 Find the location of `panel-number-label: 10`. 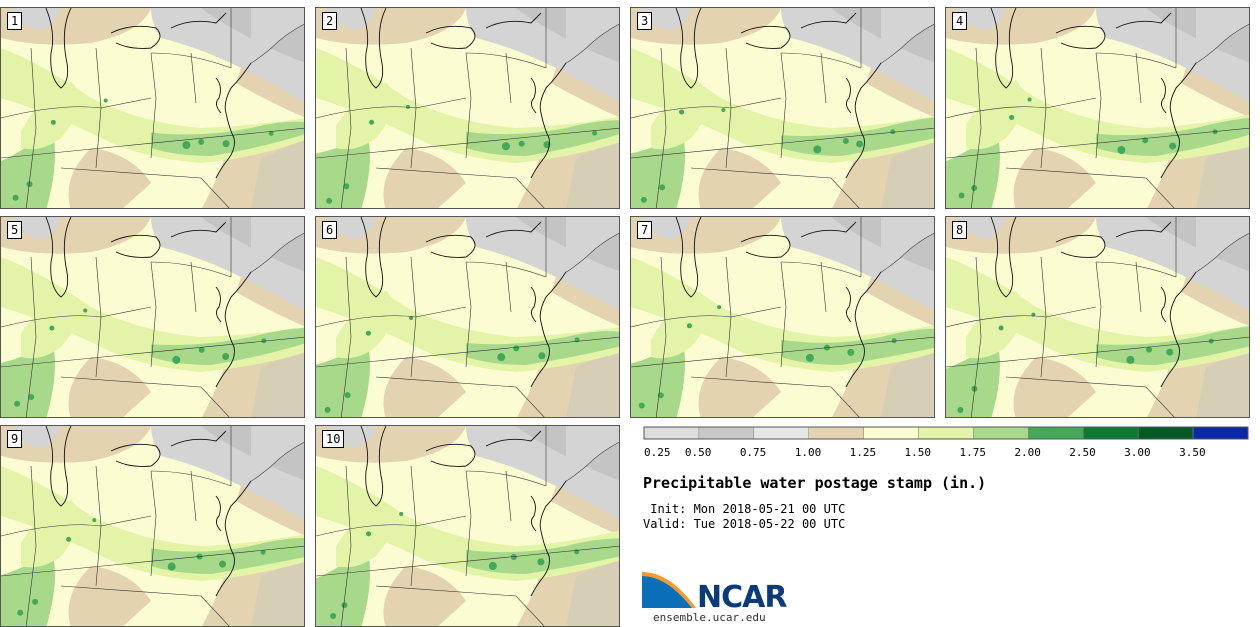

panel-number-label: 10 is located at coordinates (333, 439).